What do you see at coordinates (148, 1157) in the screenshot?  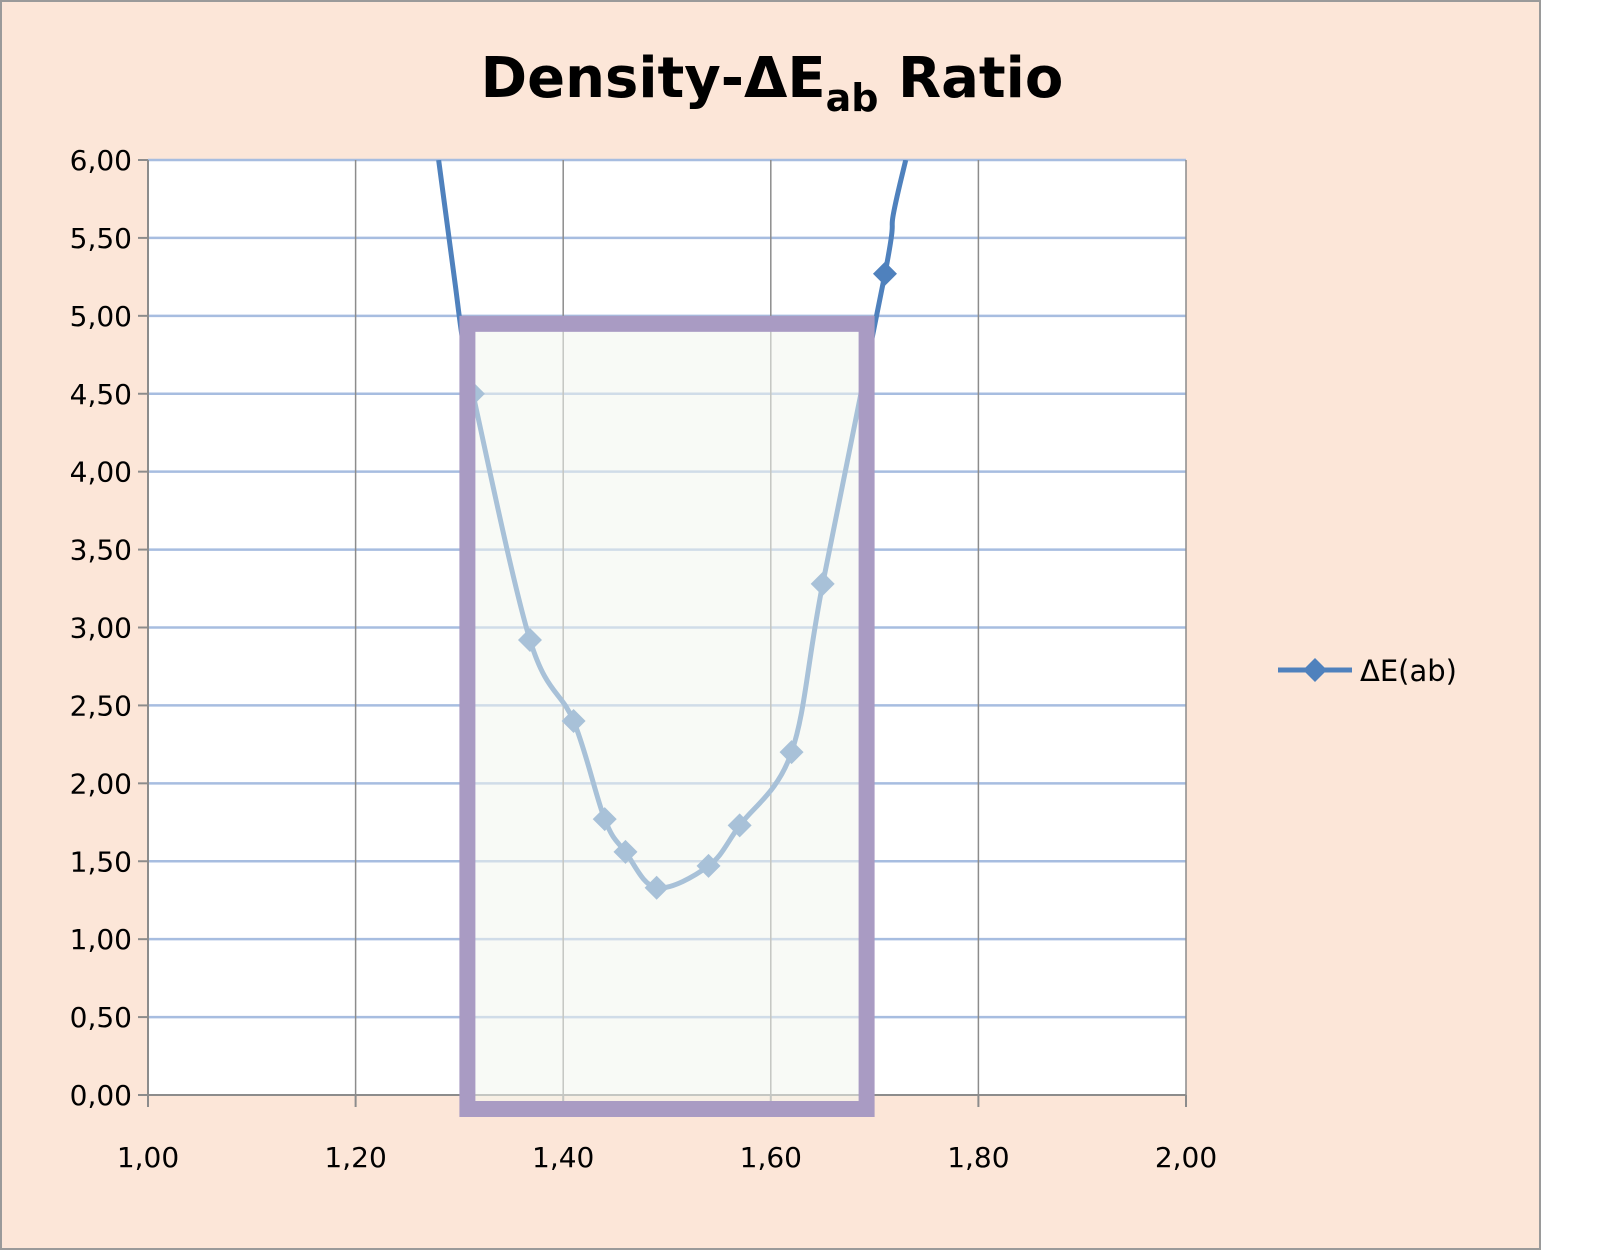 I see `x-tick-label: 1,00` at bounding box center [148, 1157].